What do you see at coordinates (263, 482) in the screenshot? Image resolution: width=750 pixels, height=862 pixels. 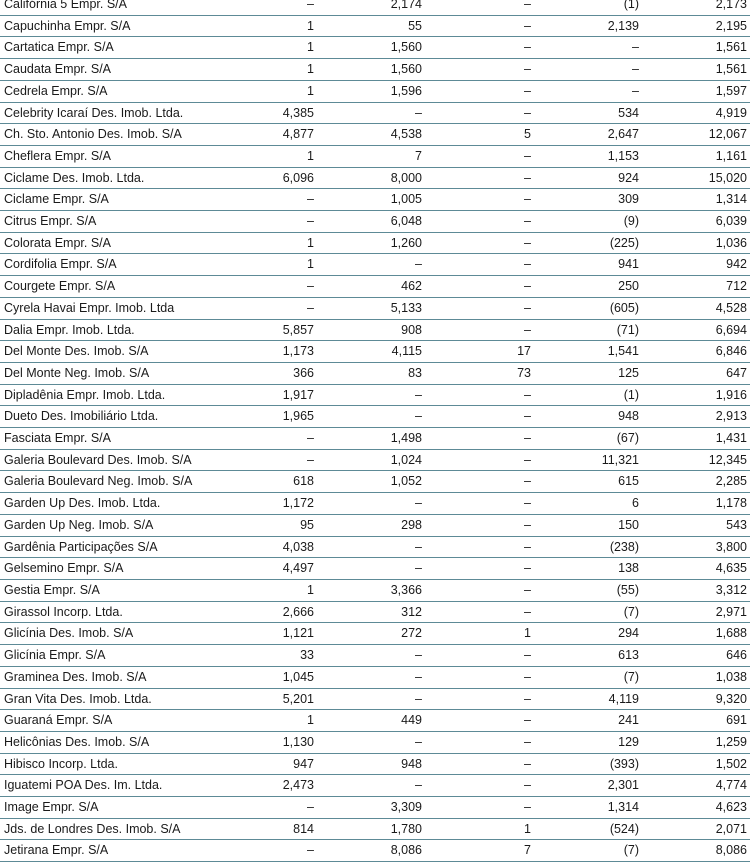 I see `amount-cell: 618` at bounding box center [263, 482].